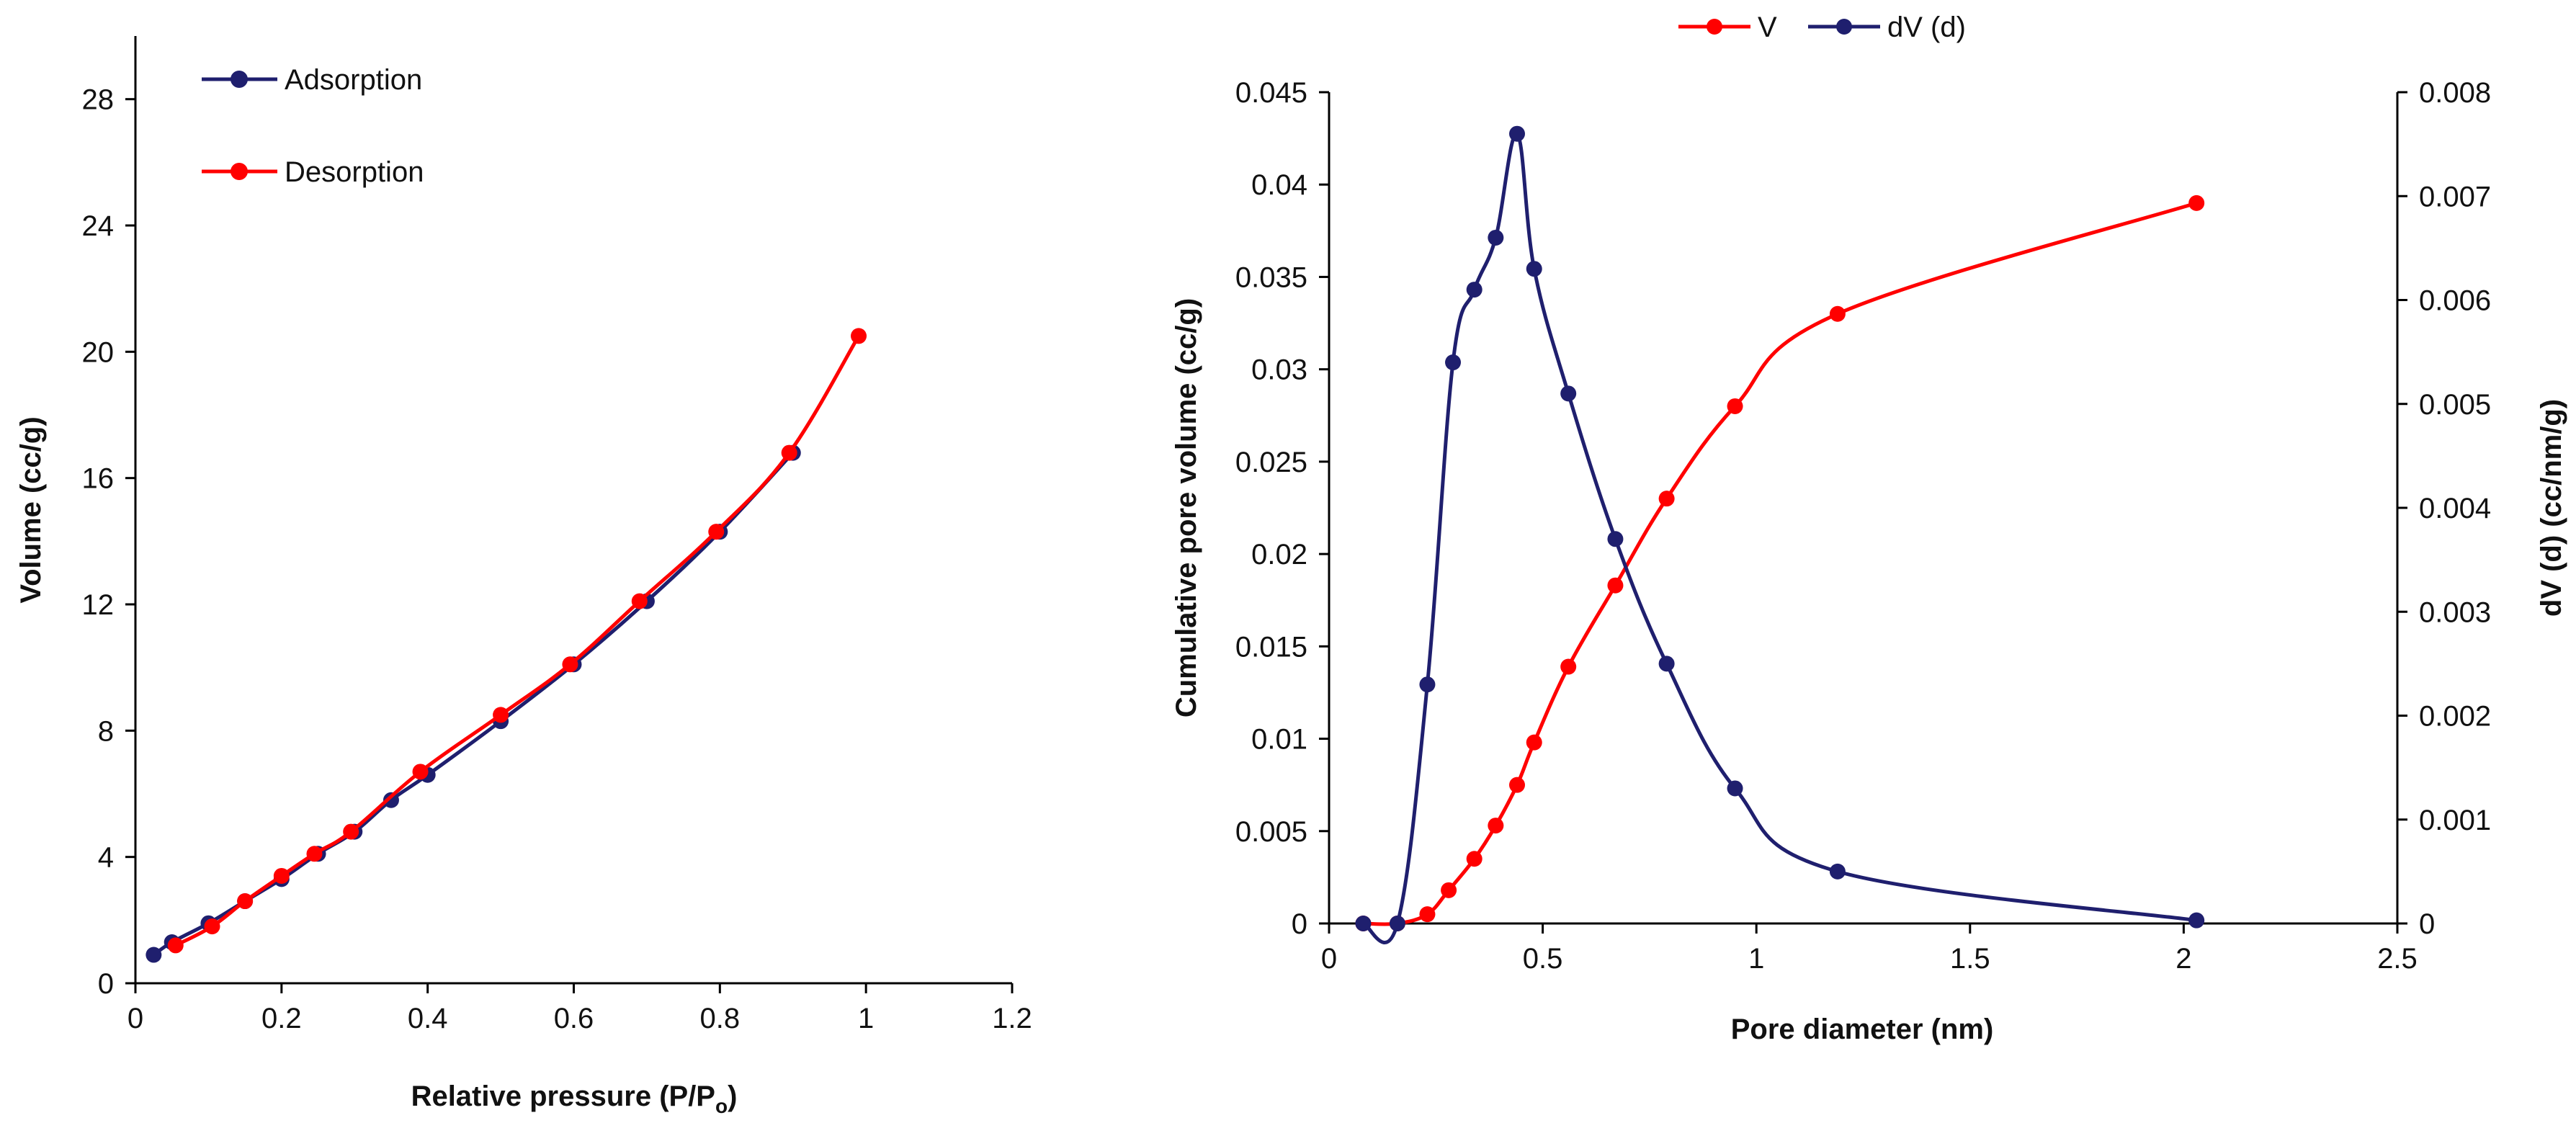  What do you see at coordinates (2455, 717) in the screenshot?
I see `pore-y2-tick-label: 0.002` at bounding box center [2455, 717].